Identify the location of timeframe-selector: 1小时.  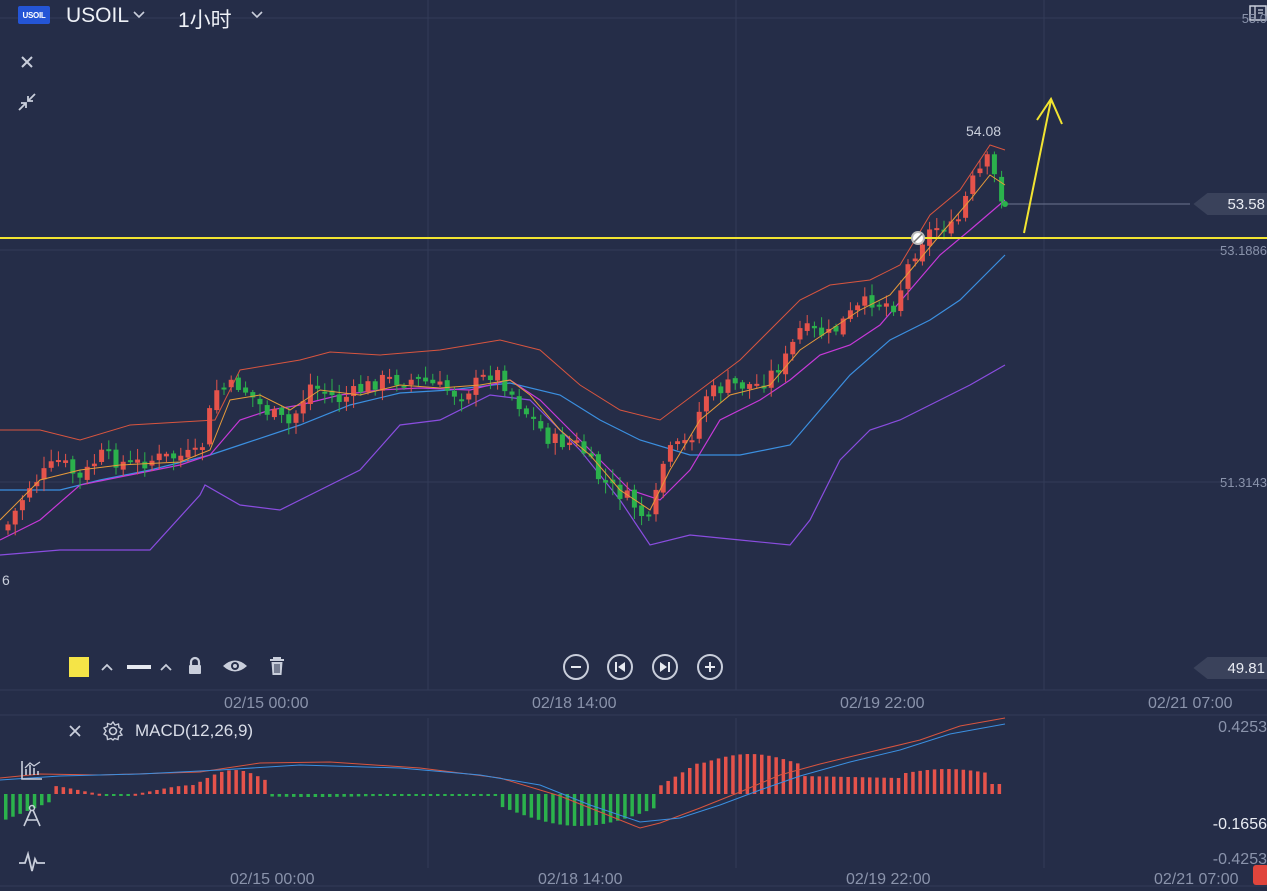
(205, 20).